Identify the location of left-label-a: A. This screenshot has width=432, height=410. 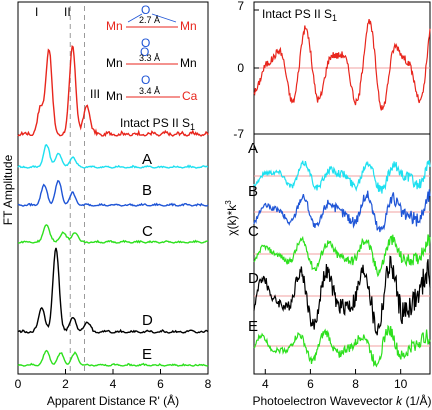
(147, 159).